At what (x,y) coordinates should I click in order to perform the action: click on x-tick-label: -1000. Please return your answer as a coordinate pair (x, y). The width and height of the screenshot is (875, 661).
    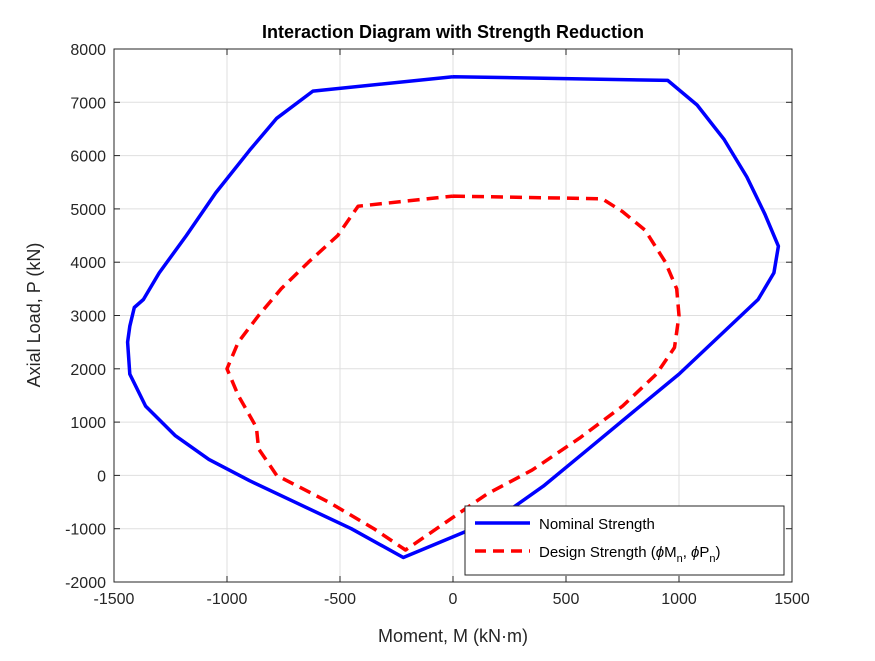
    Looking at the image, I should click on (227, 599).